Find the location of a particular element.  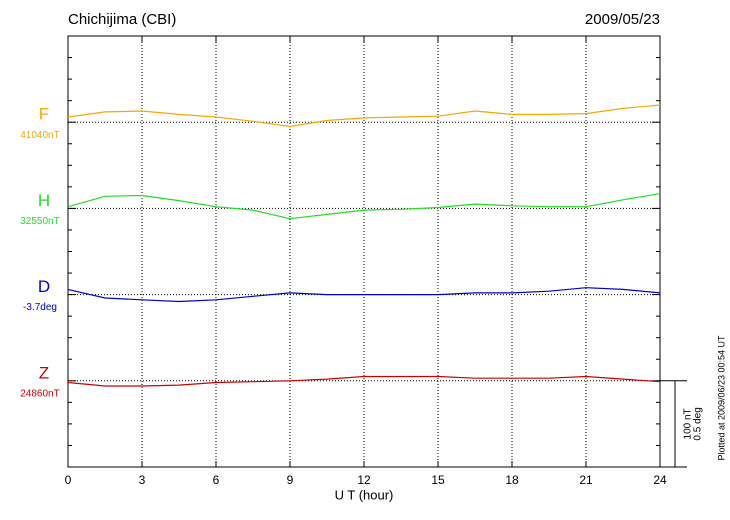

x-tick-label: 18 is located at coordinates (512, 480).